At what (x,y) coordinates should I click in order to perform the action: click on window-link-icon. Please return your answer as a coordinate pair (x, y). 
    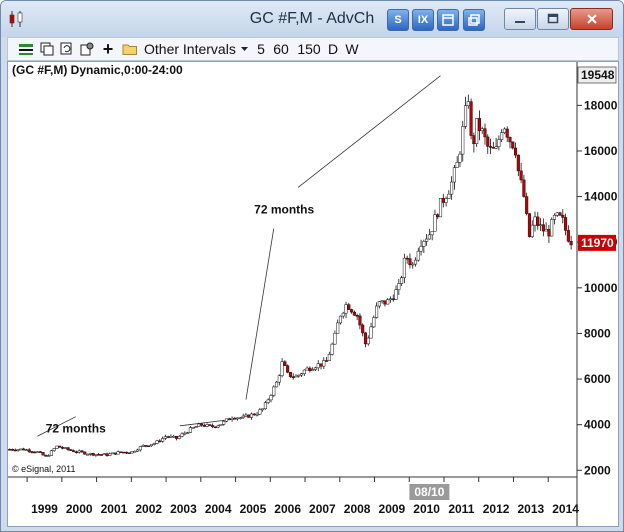
    Looking at the image, I should click on (474, 20).